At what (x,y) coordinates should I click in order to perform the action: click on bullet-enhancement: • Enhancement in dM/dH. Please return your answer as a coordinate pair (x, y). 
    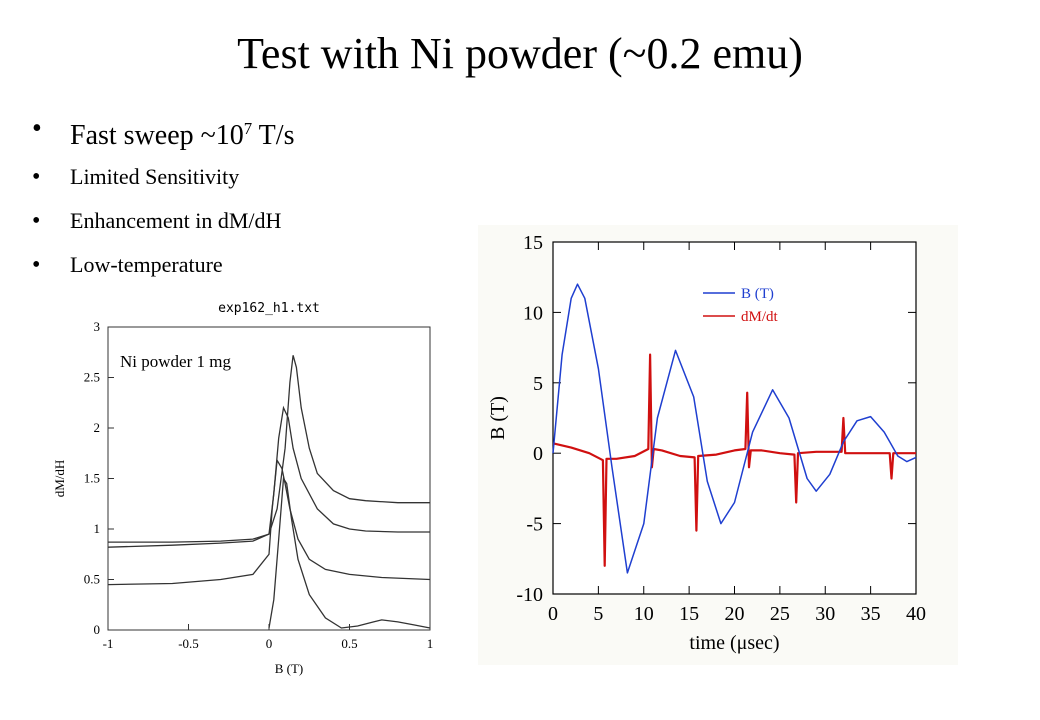
    Looking at the image, I should click on (162, 221).